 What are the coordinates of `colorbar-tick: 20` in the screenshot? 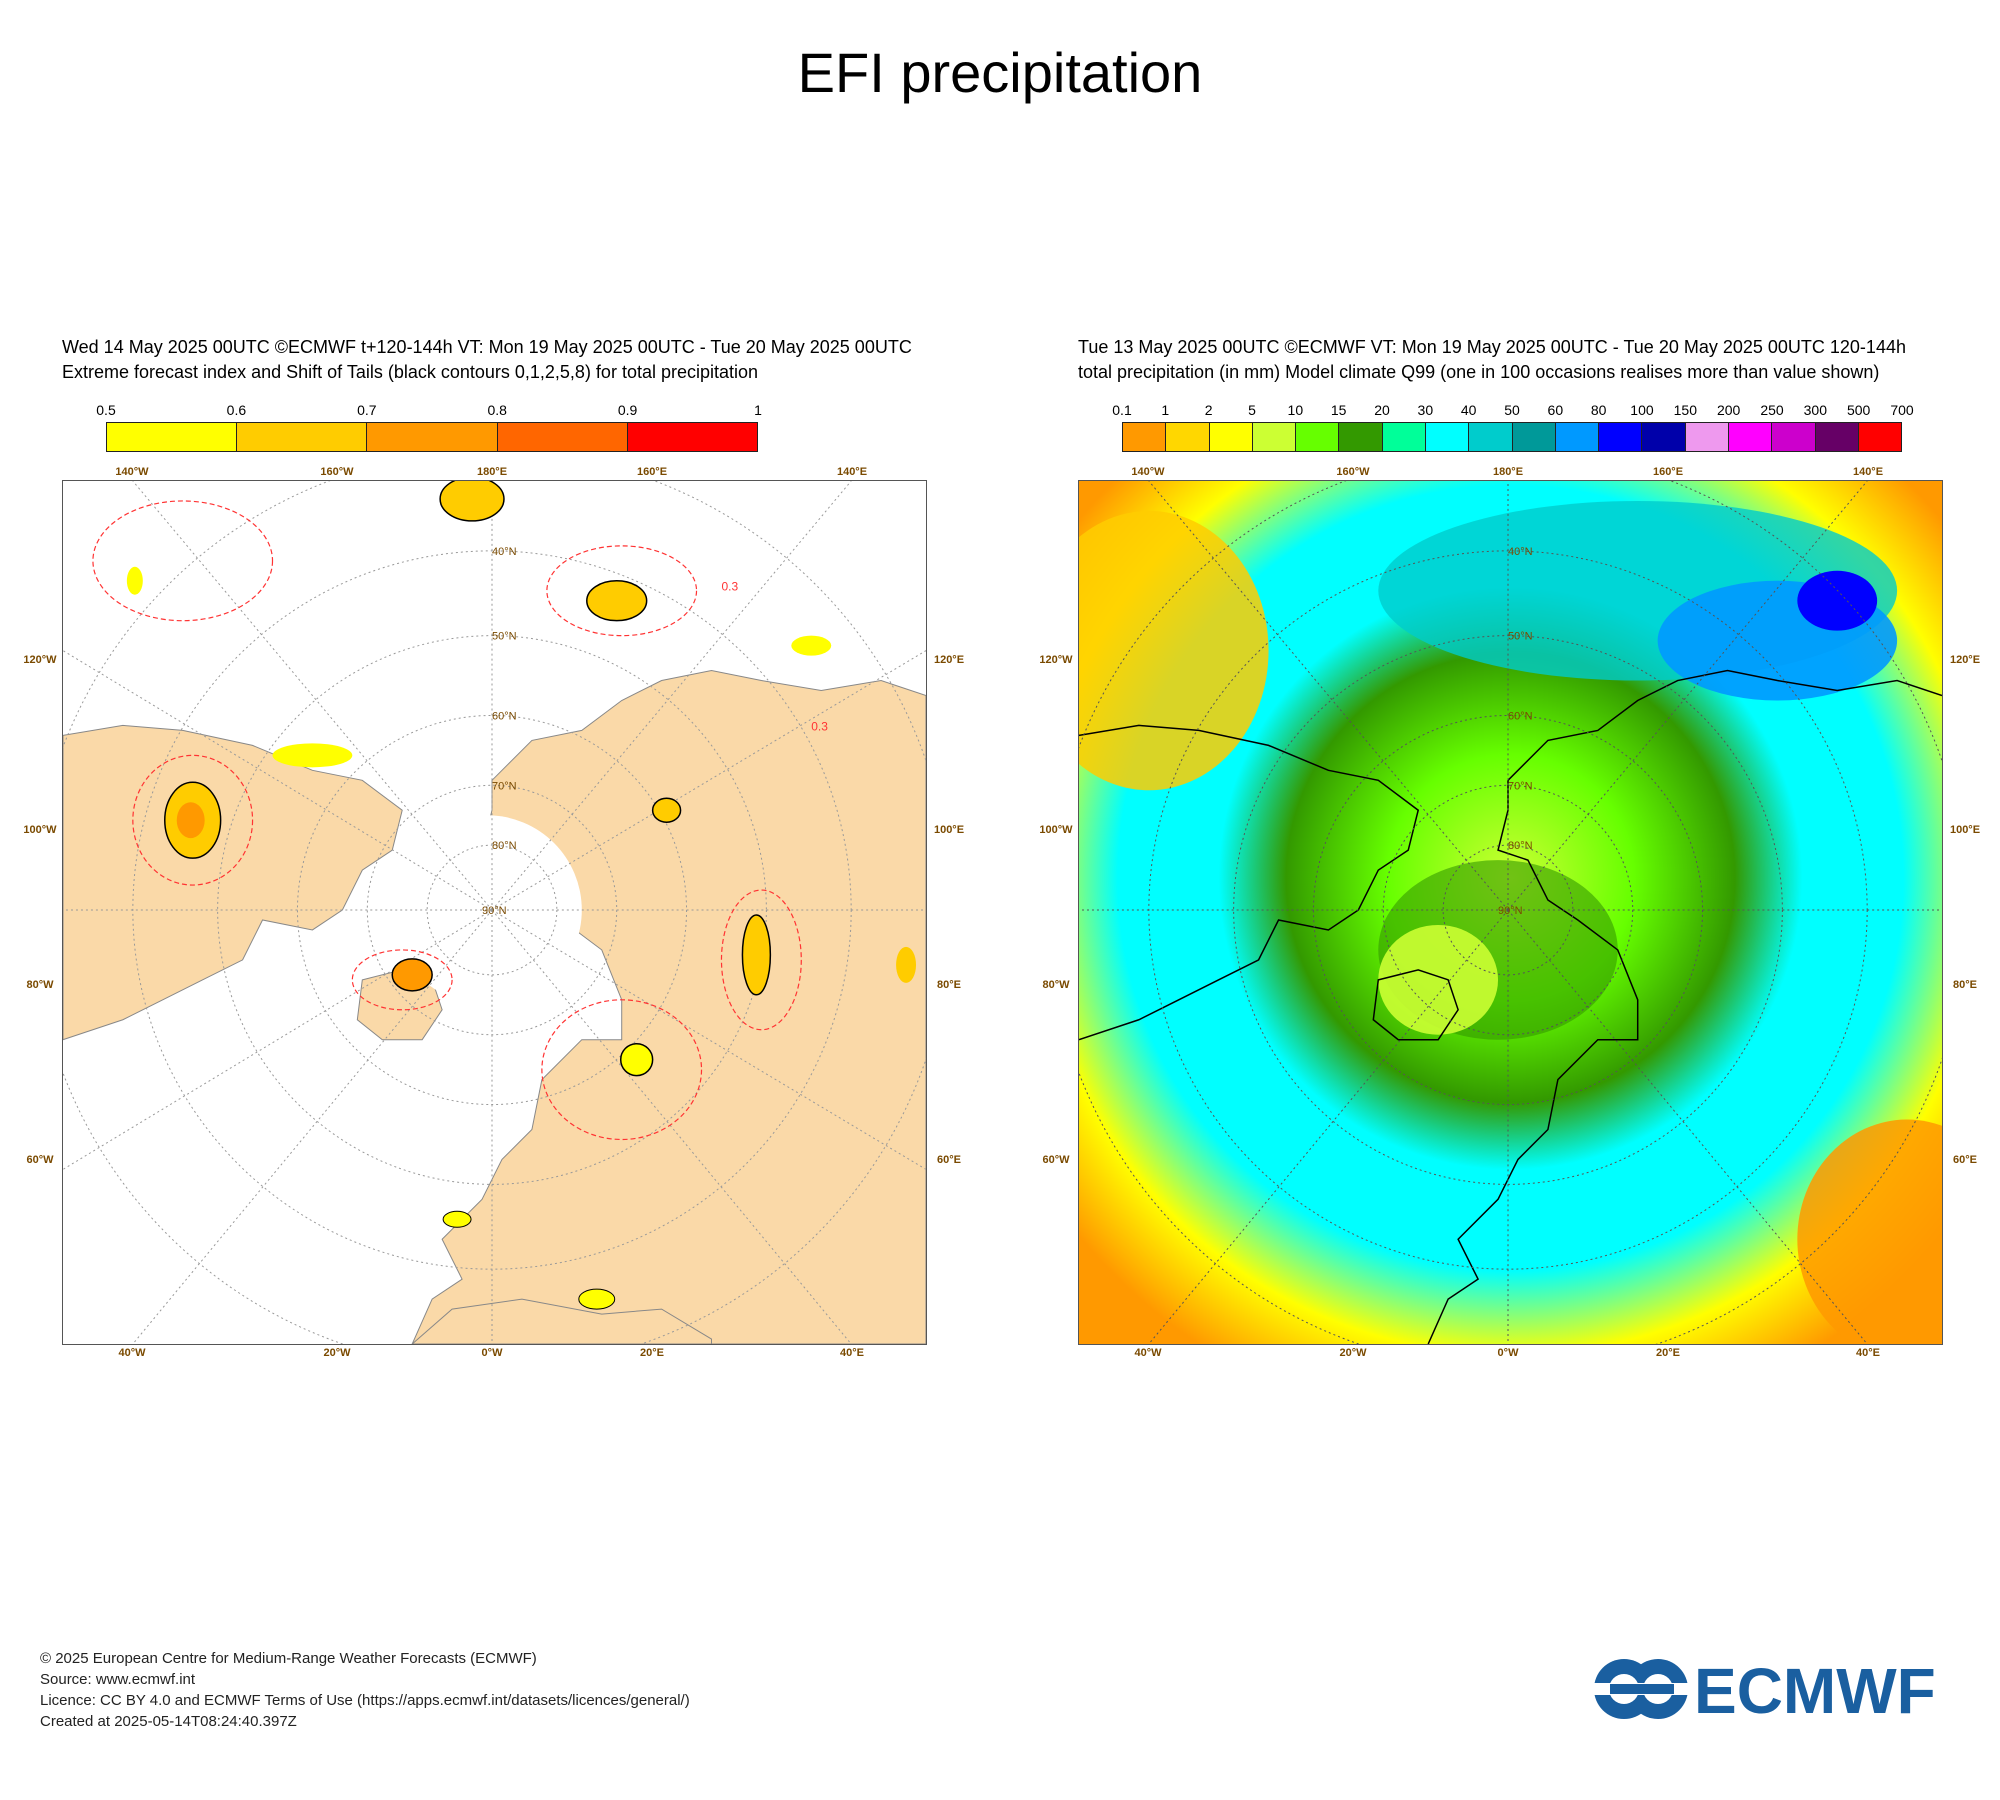 It's located at (1382, 410).